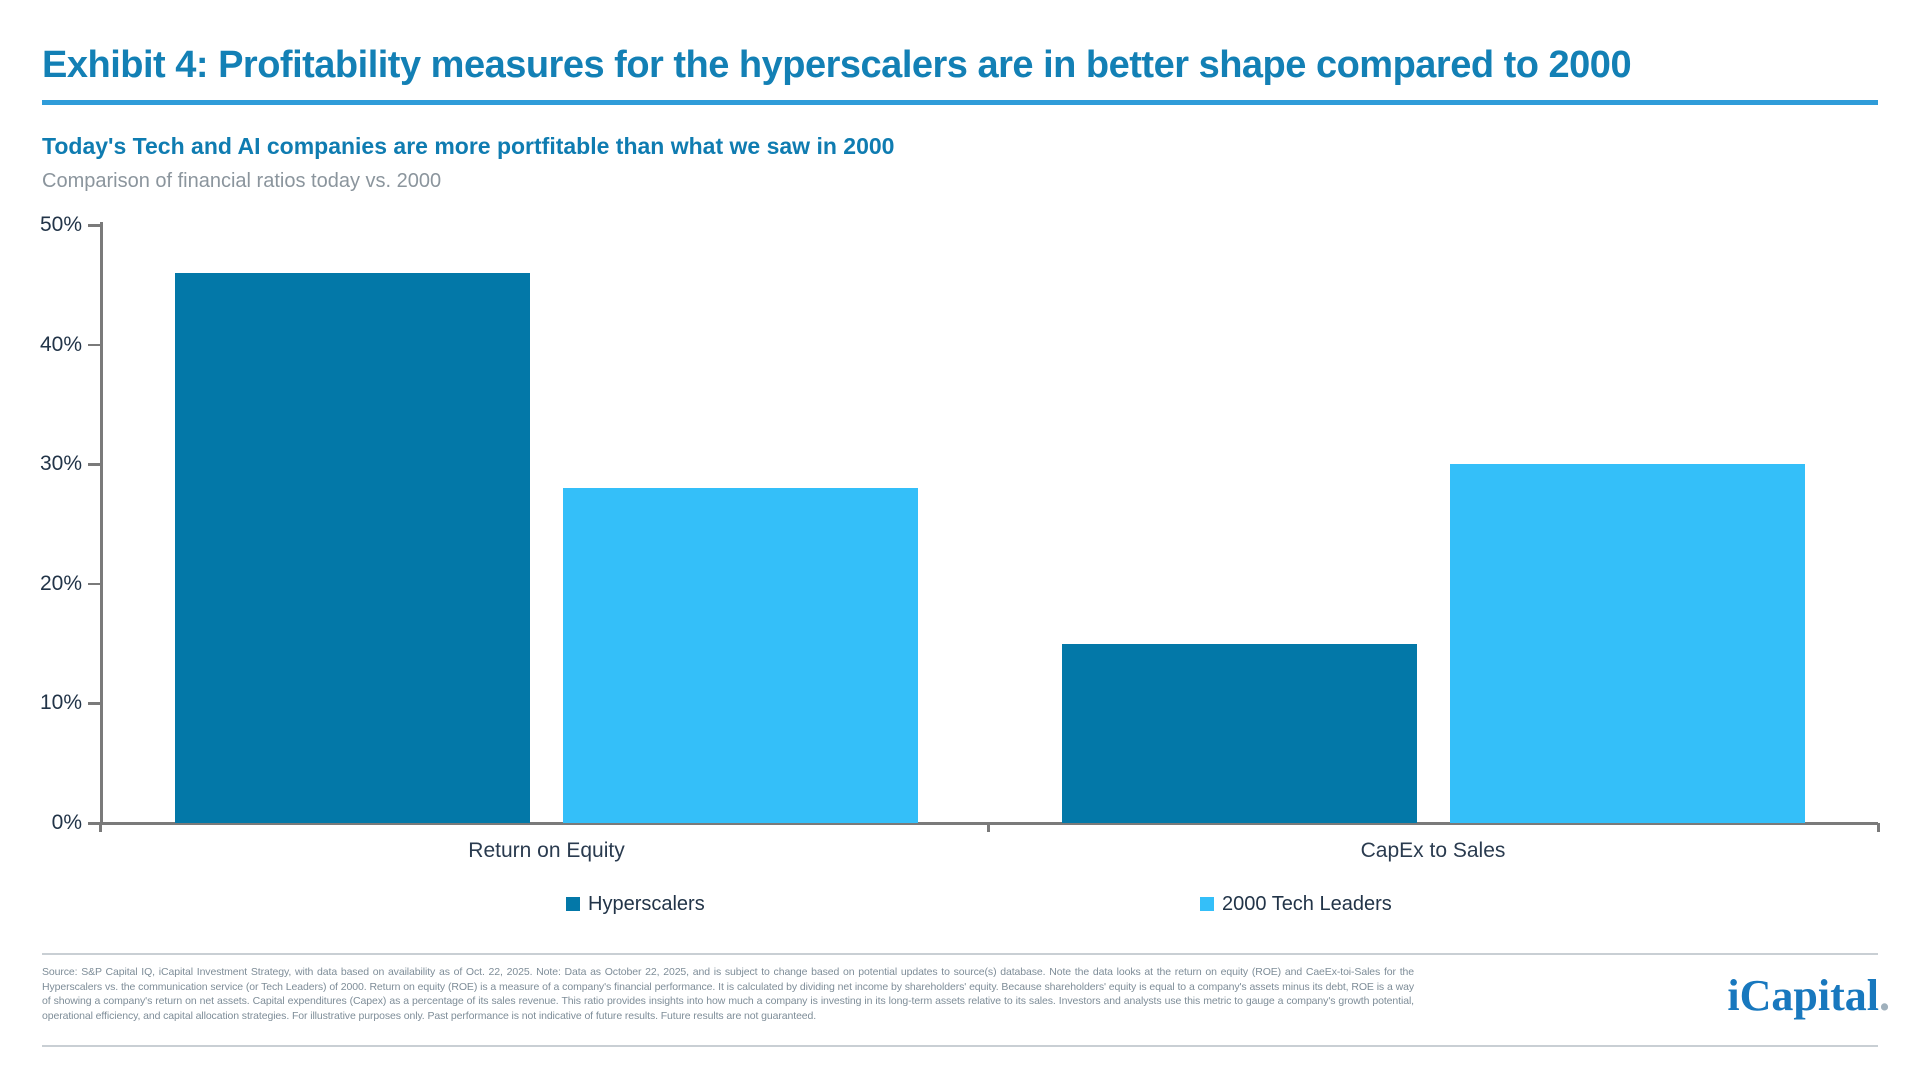 The image size is (1920, 1080). What do you see at coordinates (646, 903) in the screenshot?
I see `legend-label: Hyperscalers` at bounding box center [646, 903].